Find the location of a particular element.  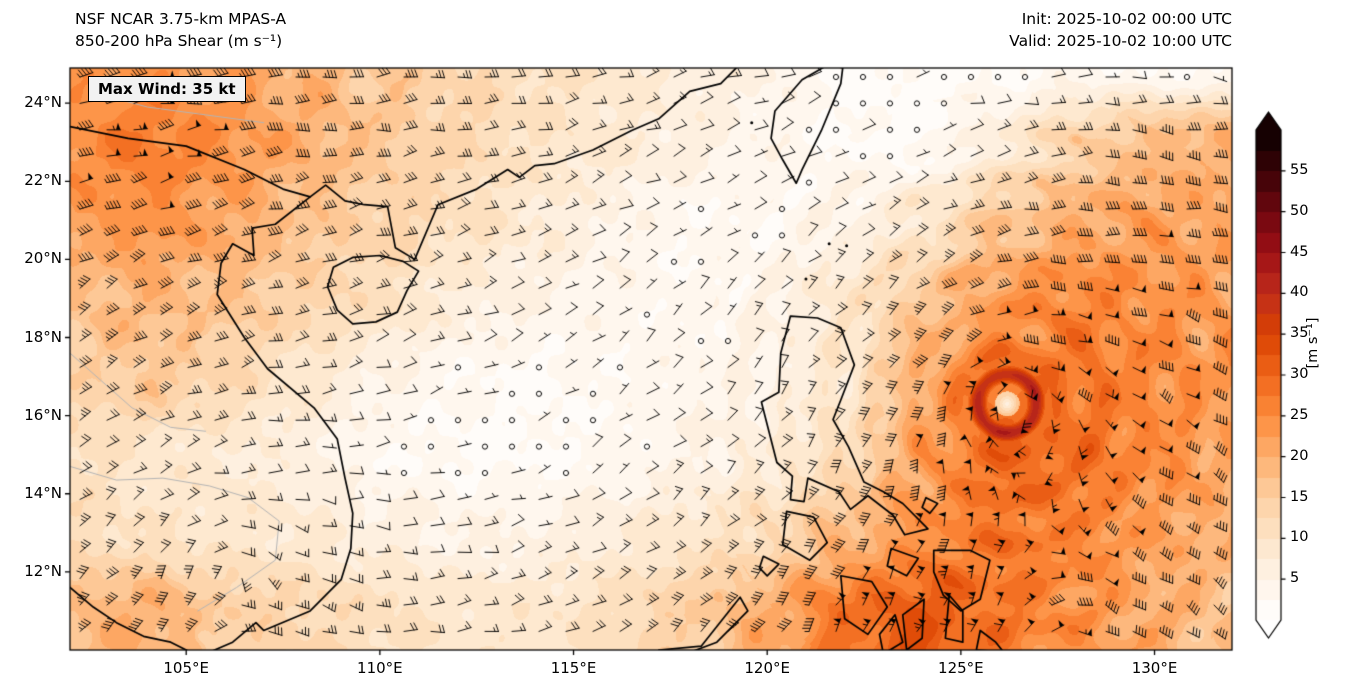

y-tick-label: 18°N is located at coordinates (43, 336).